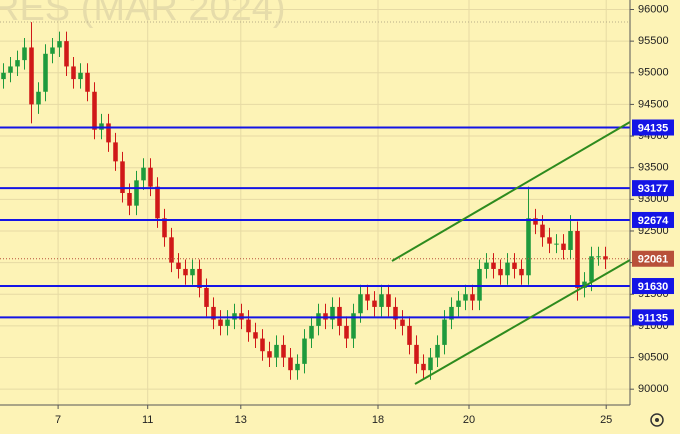  I want to click on y-tick-label: 96000, so click(653, 9).